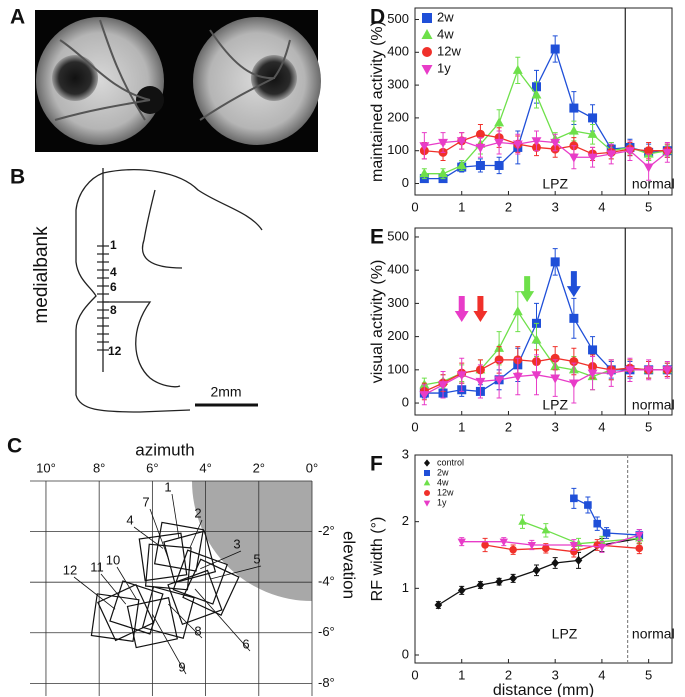 This screenshot has width=685, height=697. I want to click on y-axis-title: maintained activity (%), so click(377, 101).